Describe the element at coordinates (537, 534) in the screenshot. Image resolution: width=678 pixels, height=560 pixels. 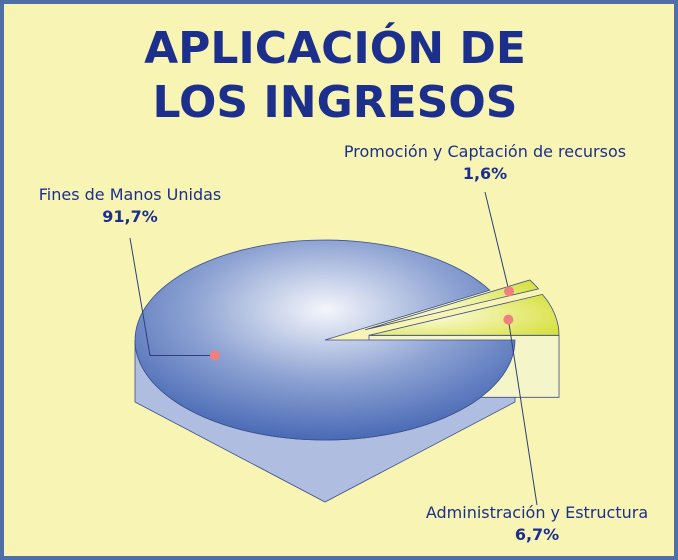
I see `slice-value: 6,7%` at that location.